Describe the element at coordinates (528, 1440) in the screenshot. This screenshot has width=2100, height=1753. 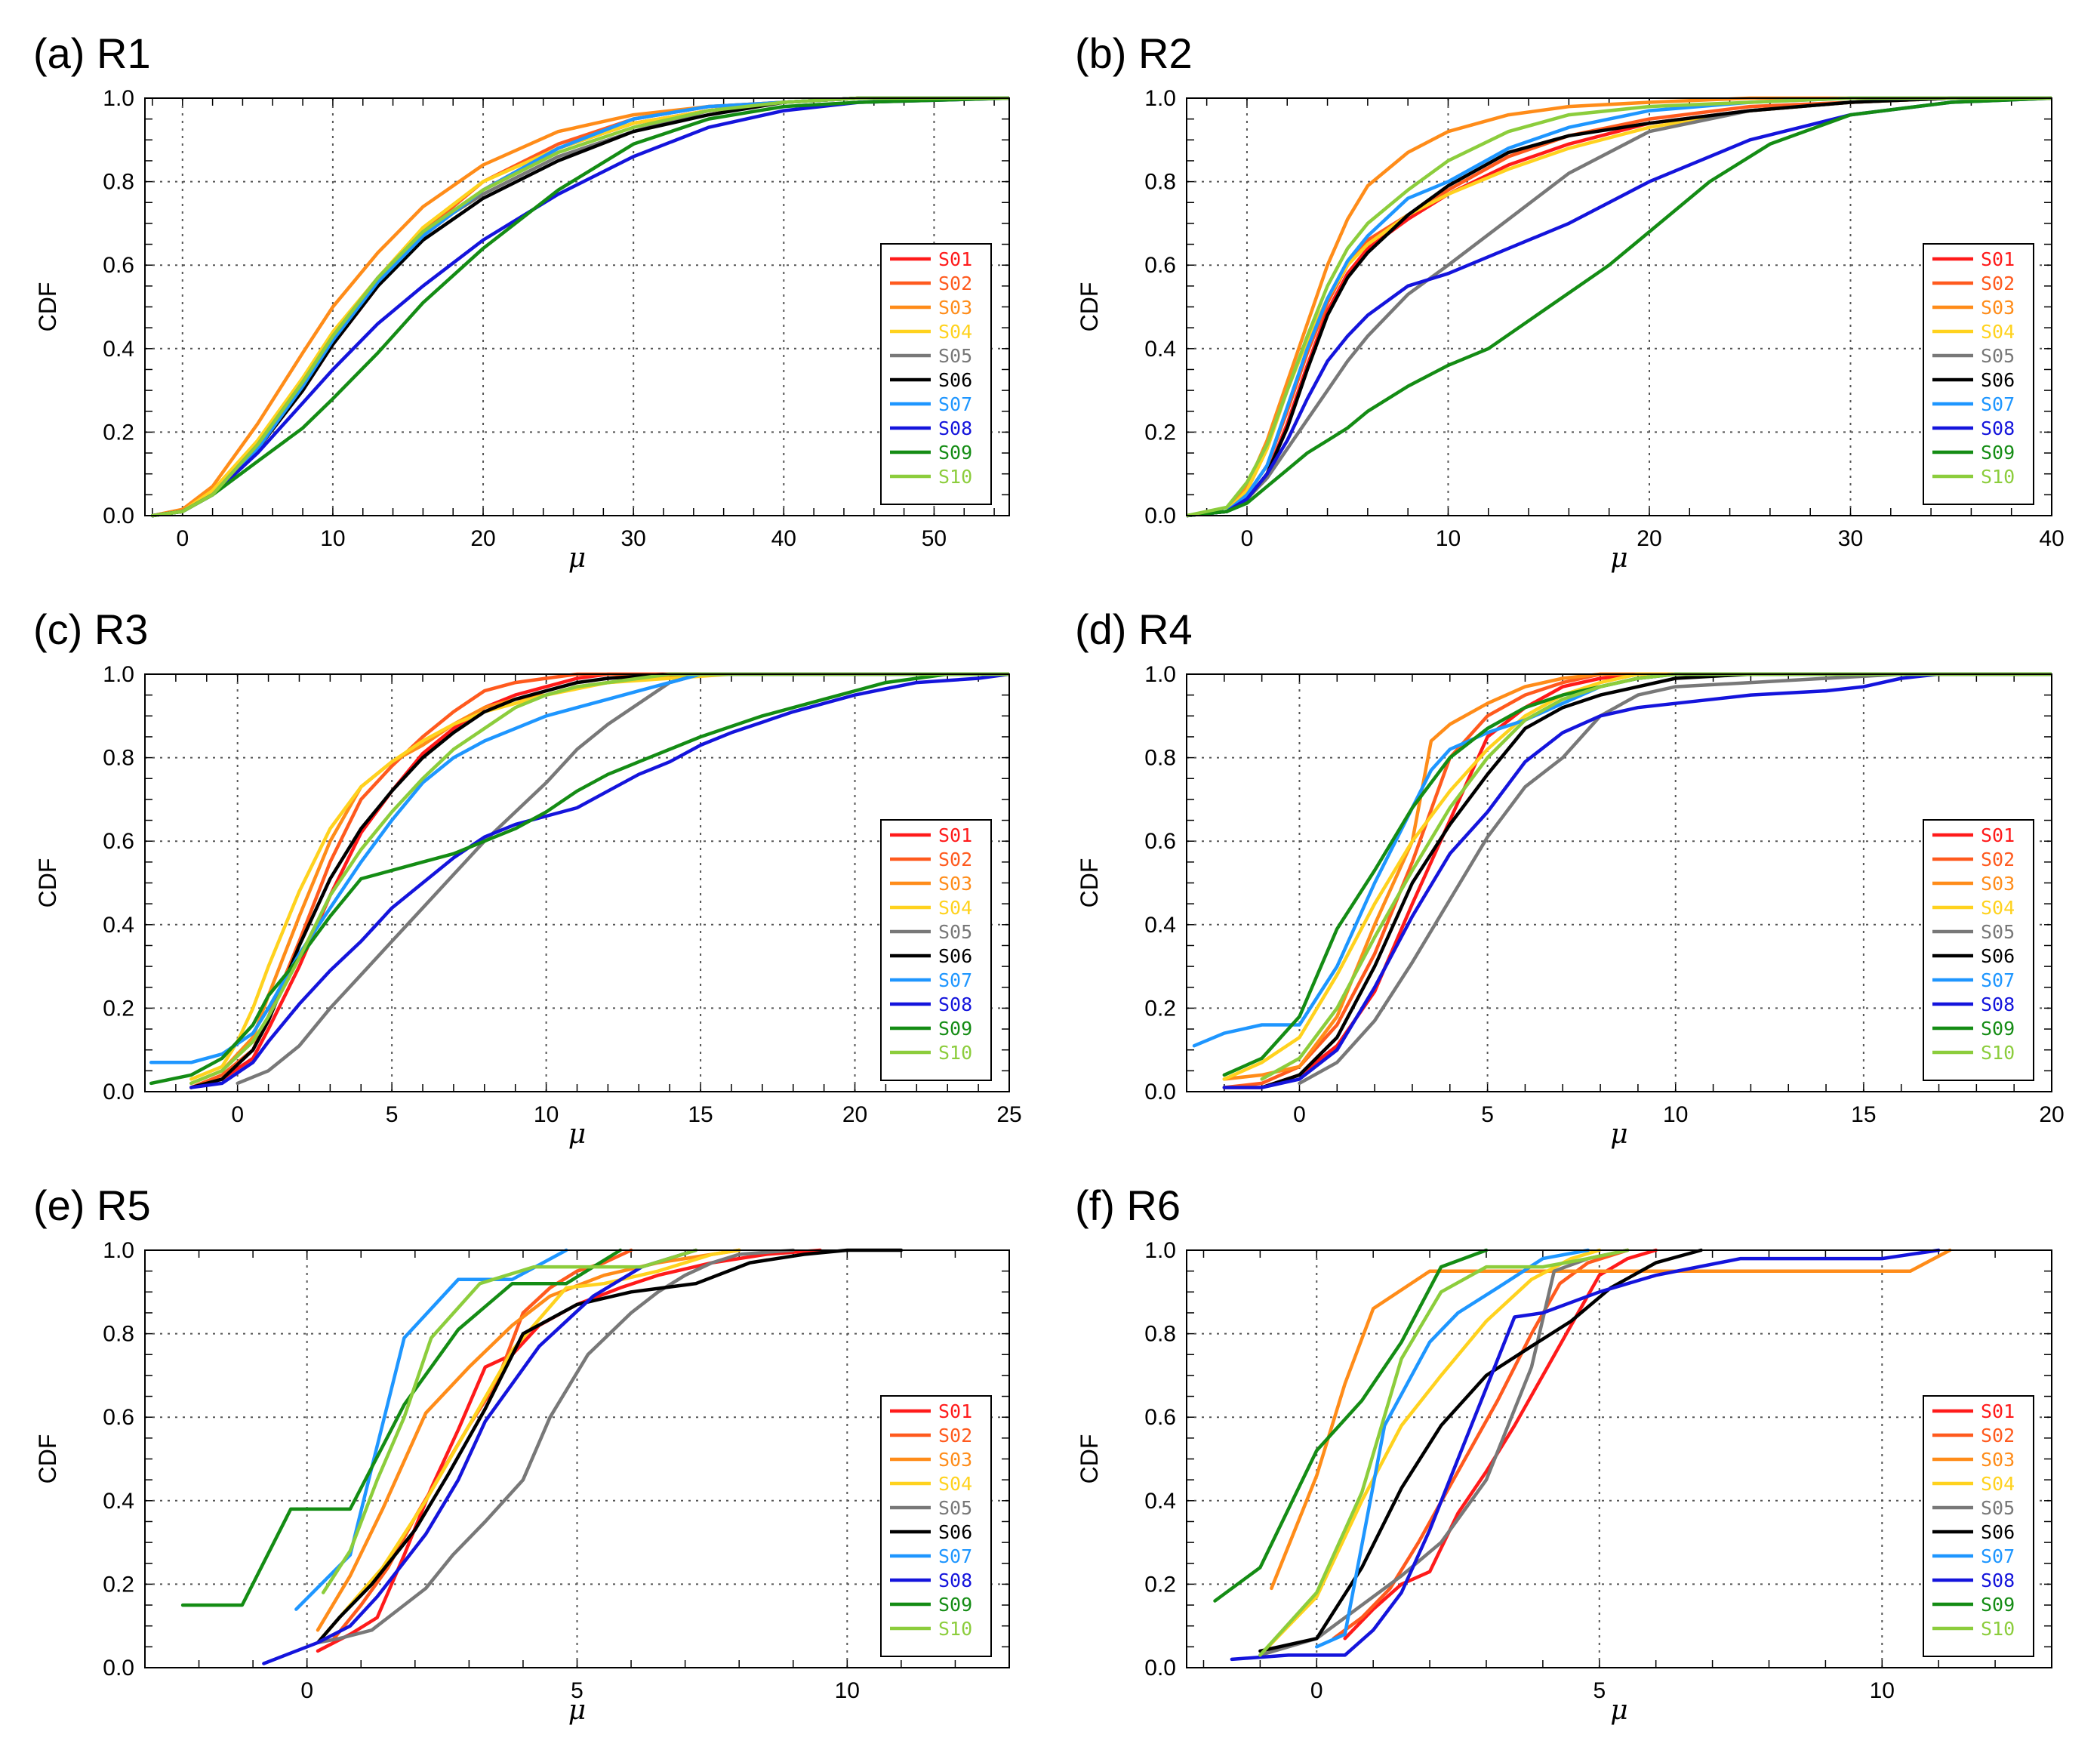
I see `series-line-s03` at that location.